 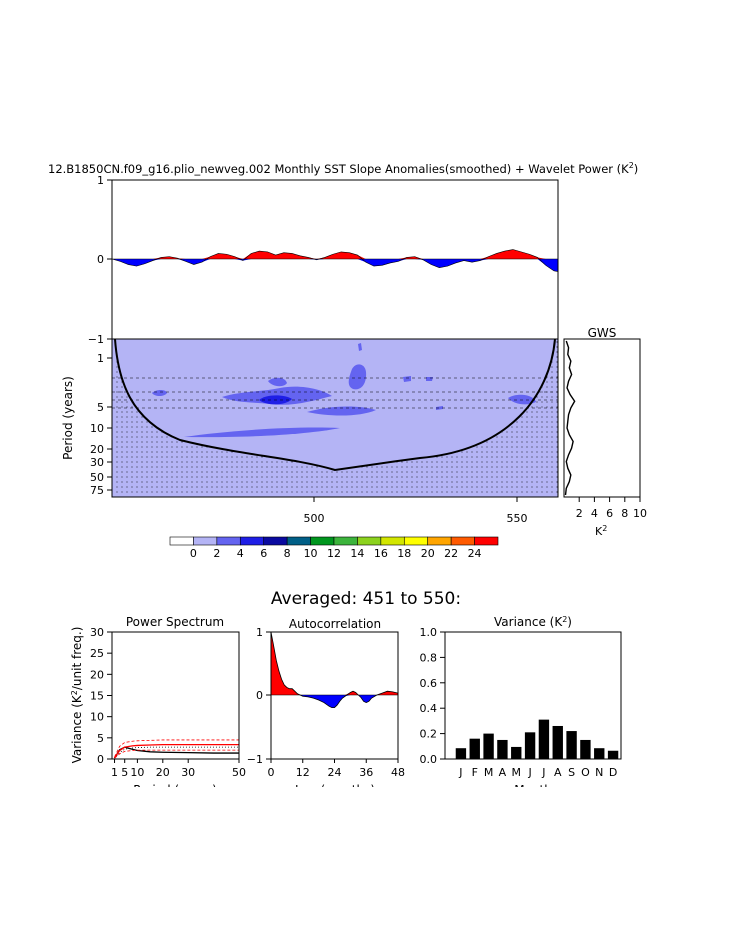 I want to click on timeseries-ytick-label: 1, so click(x=100, y=180).